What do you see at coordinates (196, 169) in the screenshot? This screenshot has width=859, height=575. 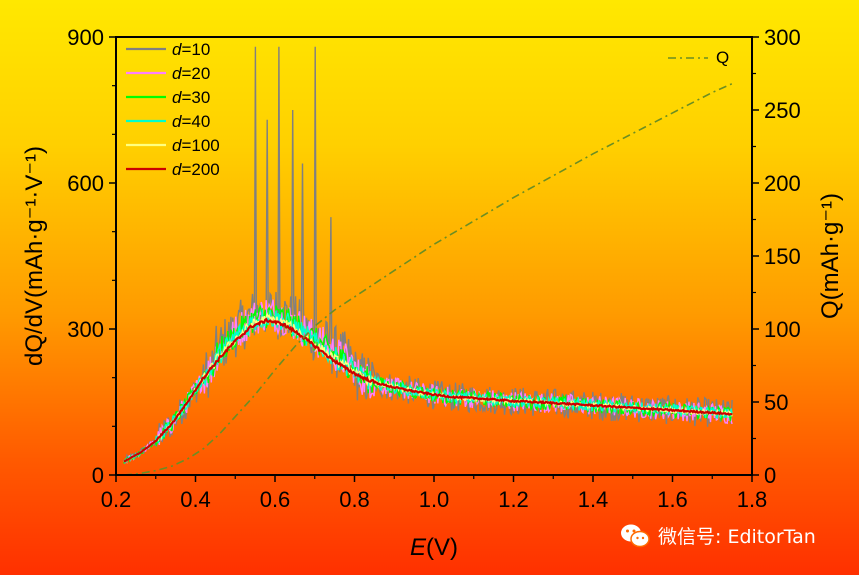 I see `legend-label-d-200: d=200` at bounding box center [196, 169].